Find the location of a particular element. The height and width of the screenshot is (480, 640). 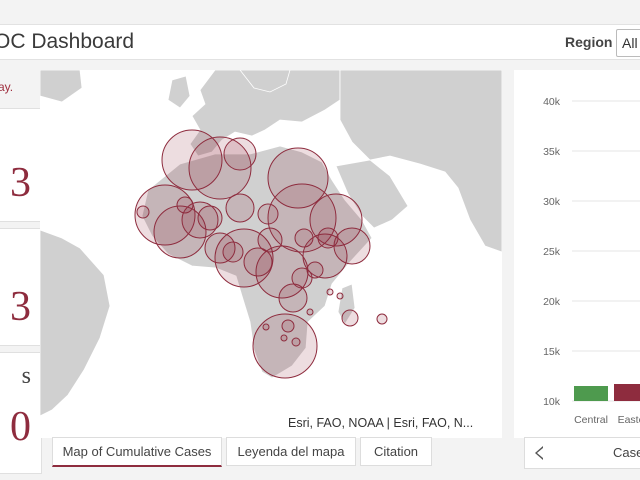

chart-bar-central is located at coordinates (591, 393).